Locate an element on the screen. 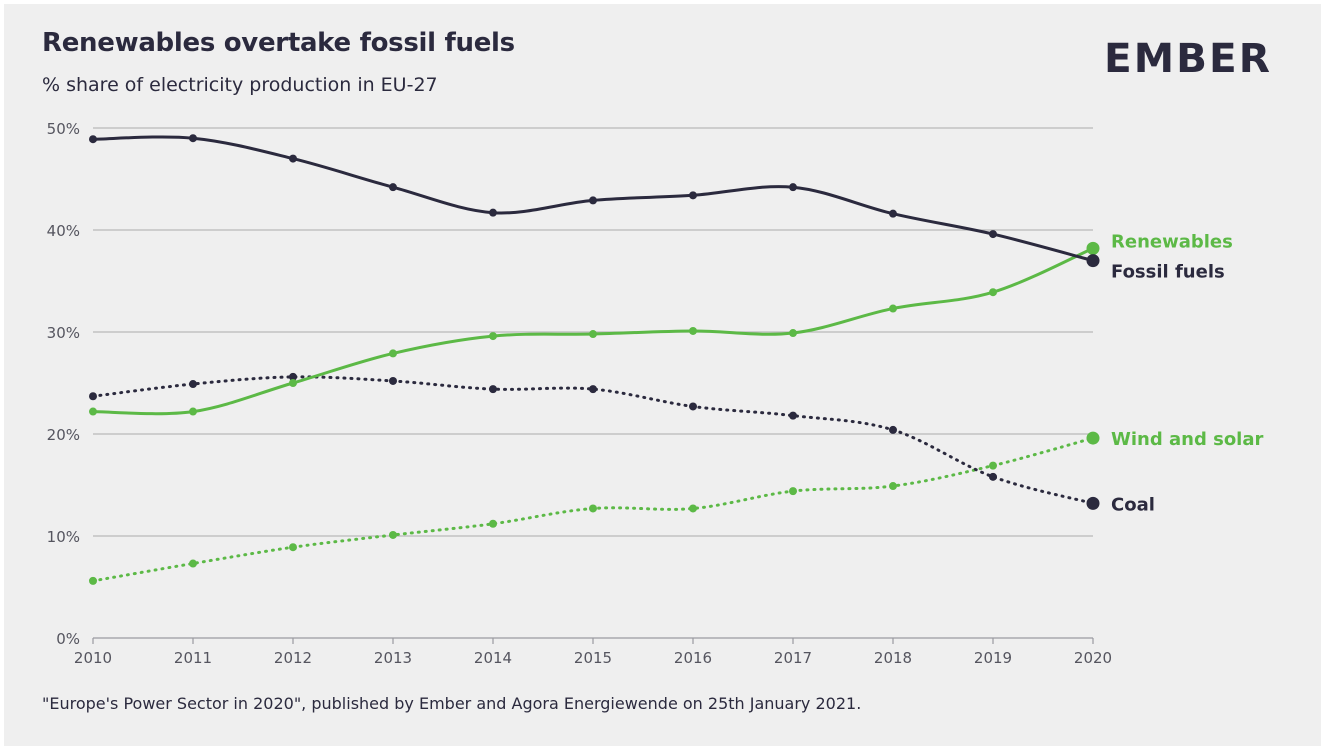 The width and height of the screenshot is (1325, 750). series-label-wind-and-solar: Wind and solar is located at coordinates (1187, 439).